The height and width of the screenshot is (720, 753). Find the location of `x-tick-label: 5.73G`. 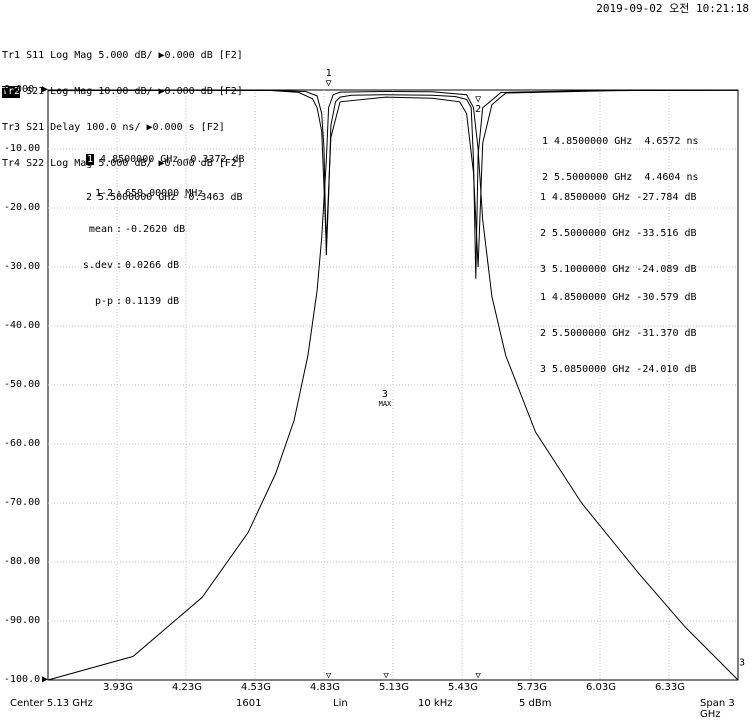

x-tick-label: 5.73G is located at coordinates (532, 687).